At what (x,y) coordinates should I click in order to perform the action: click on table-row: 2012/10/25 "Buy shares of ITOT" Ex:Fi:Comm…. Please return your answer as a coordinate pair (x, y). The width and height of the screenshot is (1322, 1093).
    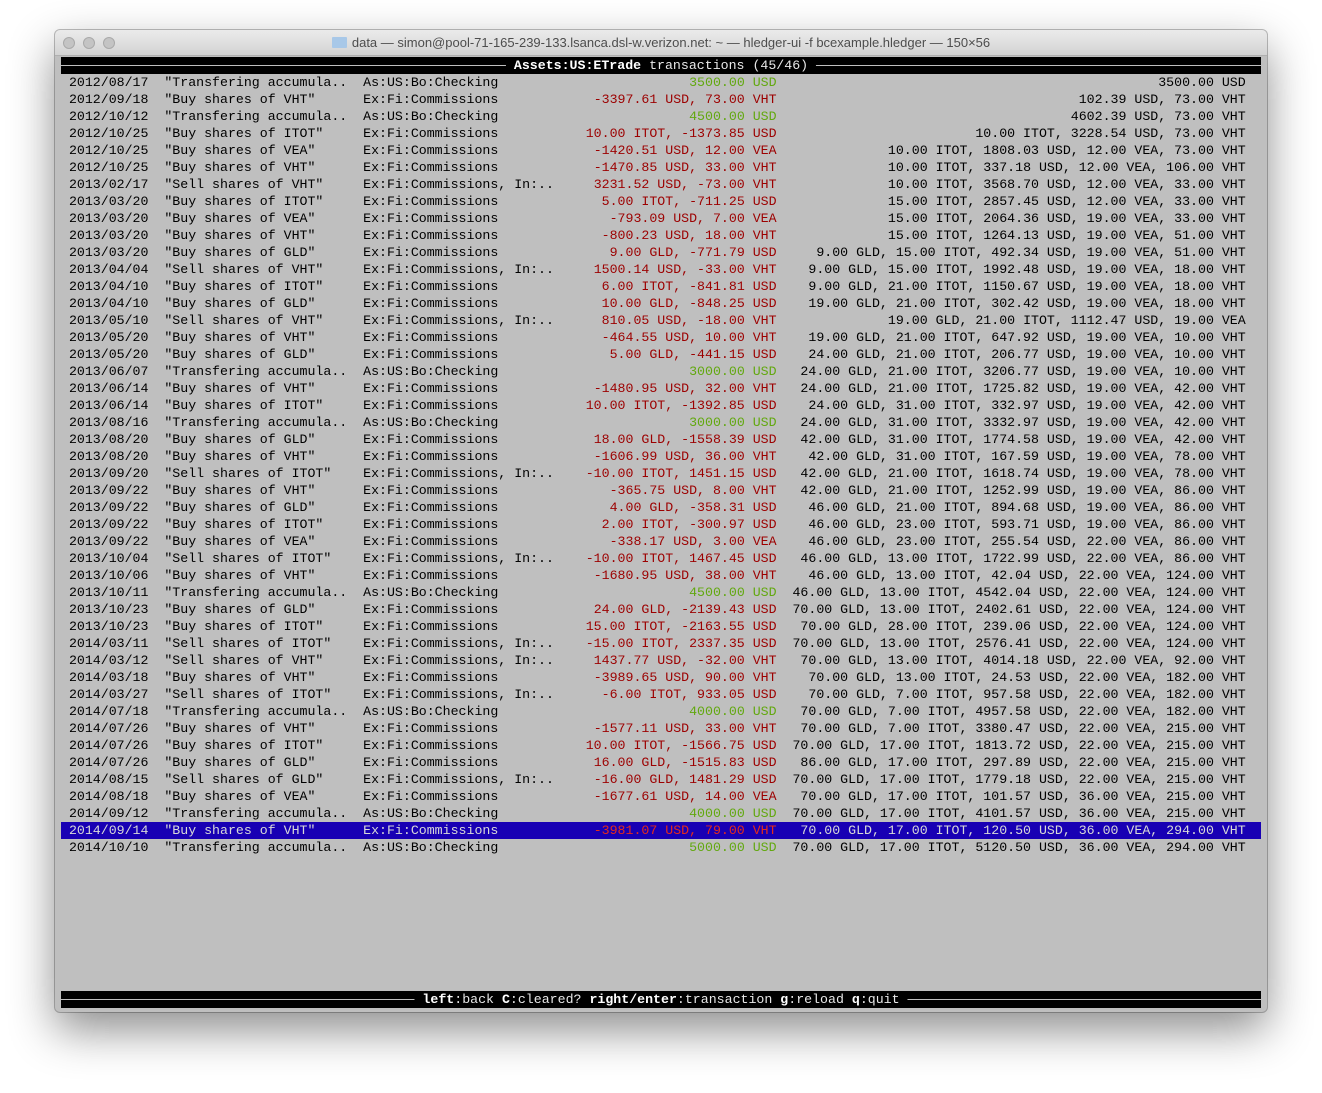
    Looking at the image, I should click on (661, 133).